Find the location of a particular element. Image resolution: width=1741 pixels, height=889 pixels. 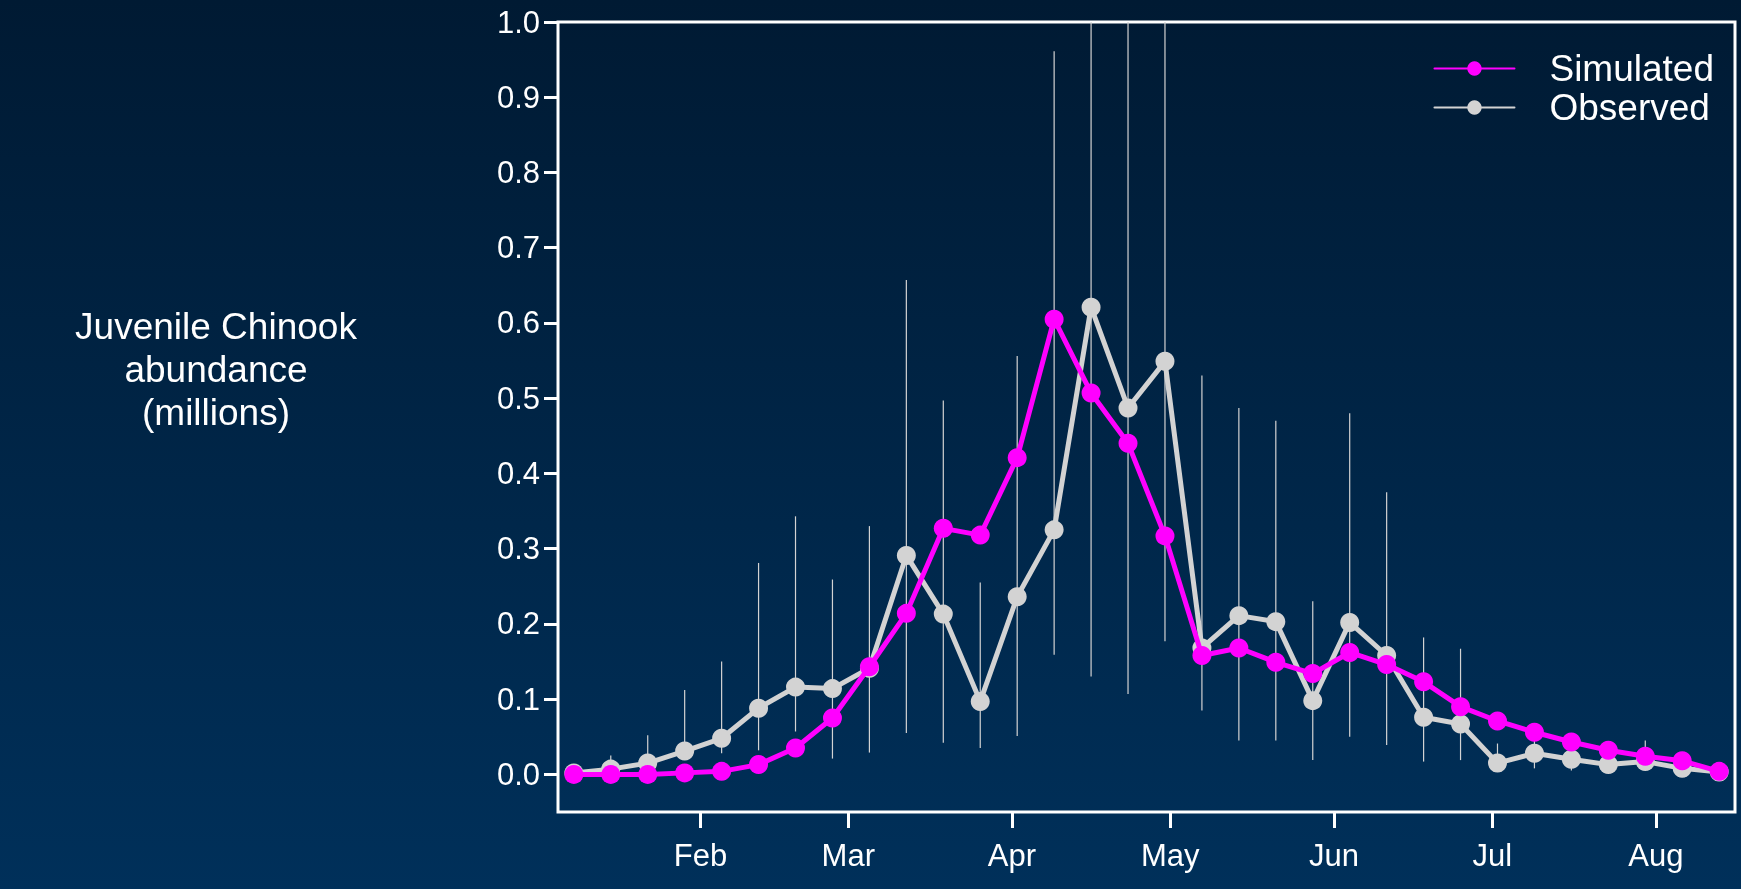

x-tick-label: Jun is located at coordinates (1333, 855).